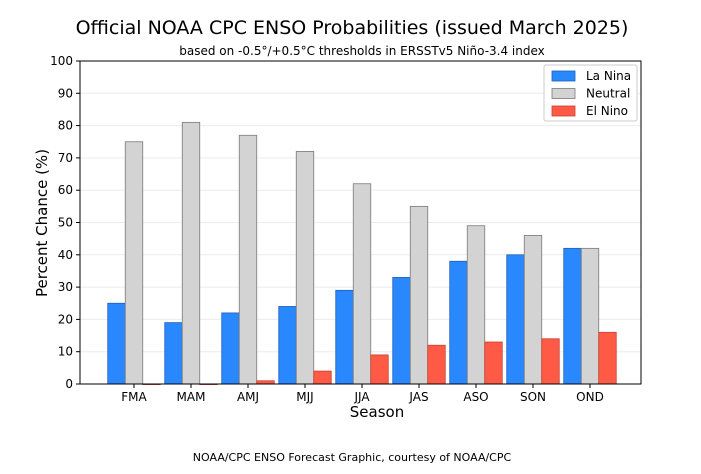  I want to click on bar-neutral-jja, so click(362, 284).